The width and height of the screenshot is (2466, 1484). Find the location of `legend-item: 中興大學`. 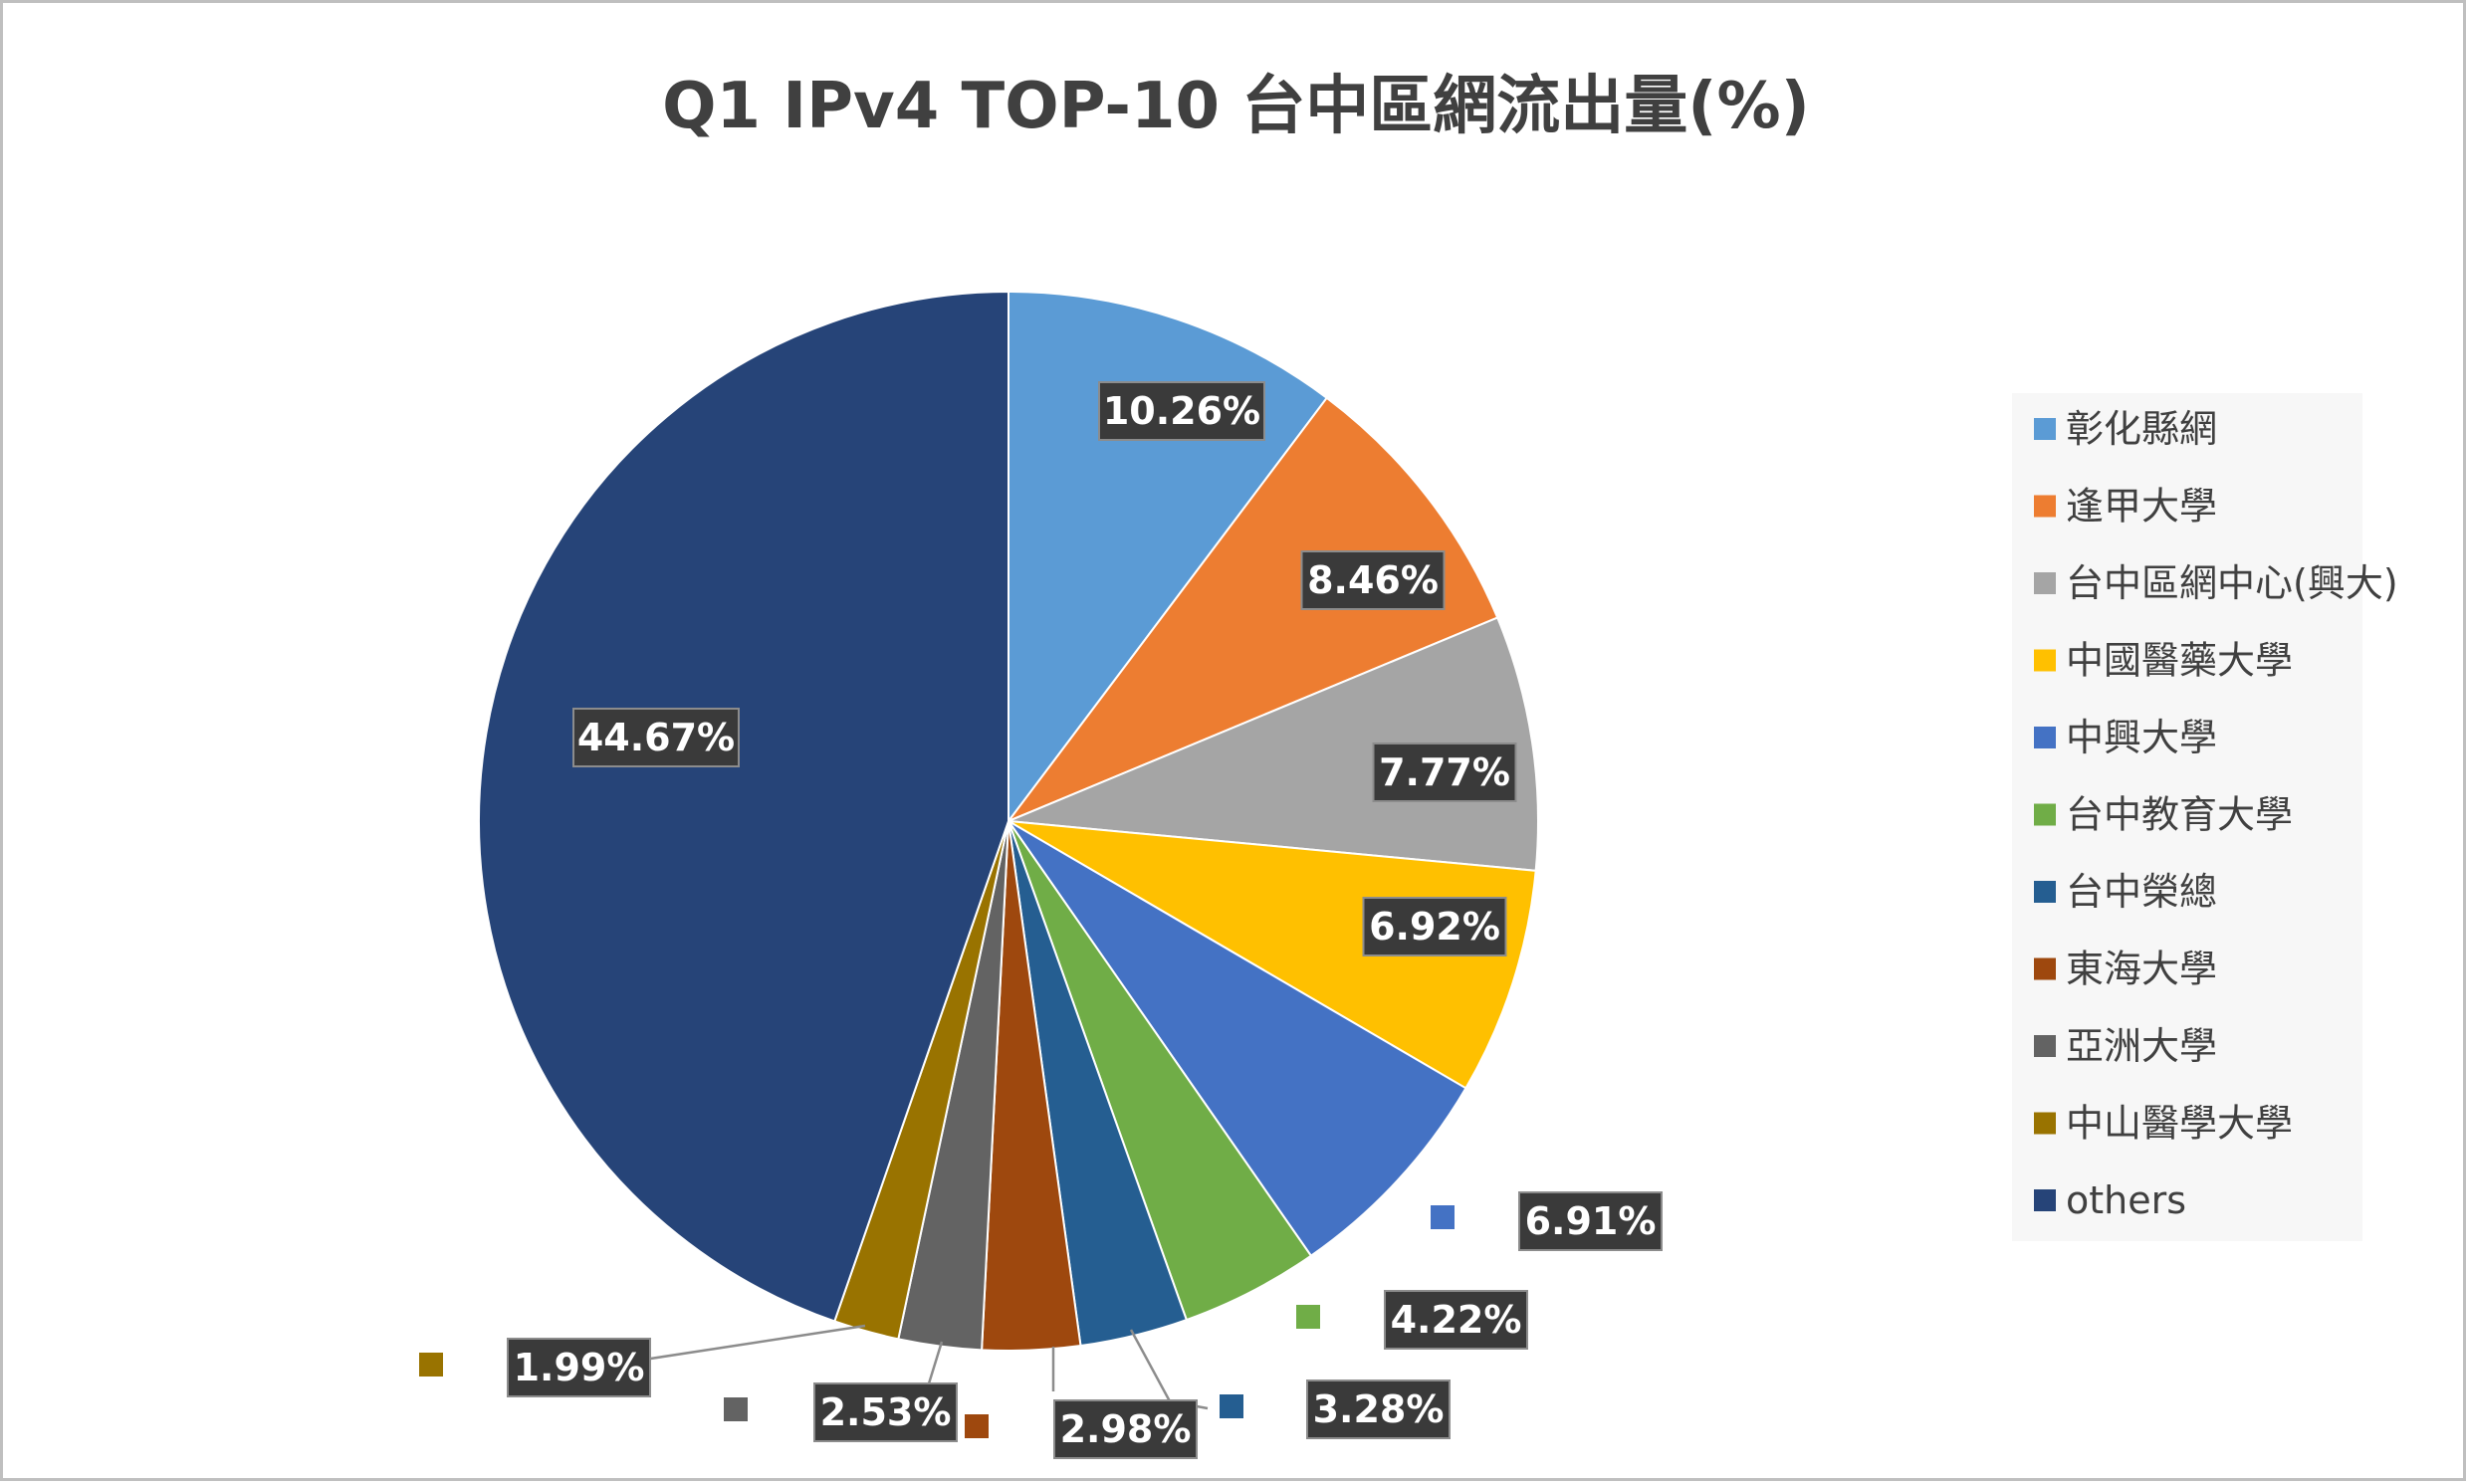

legend-item: 中興大學 is located at coordinates (2125, 738).